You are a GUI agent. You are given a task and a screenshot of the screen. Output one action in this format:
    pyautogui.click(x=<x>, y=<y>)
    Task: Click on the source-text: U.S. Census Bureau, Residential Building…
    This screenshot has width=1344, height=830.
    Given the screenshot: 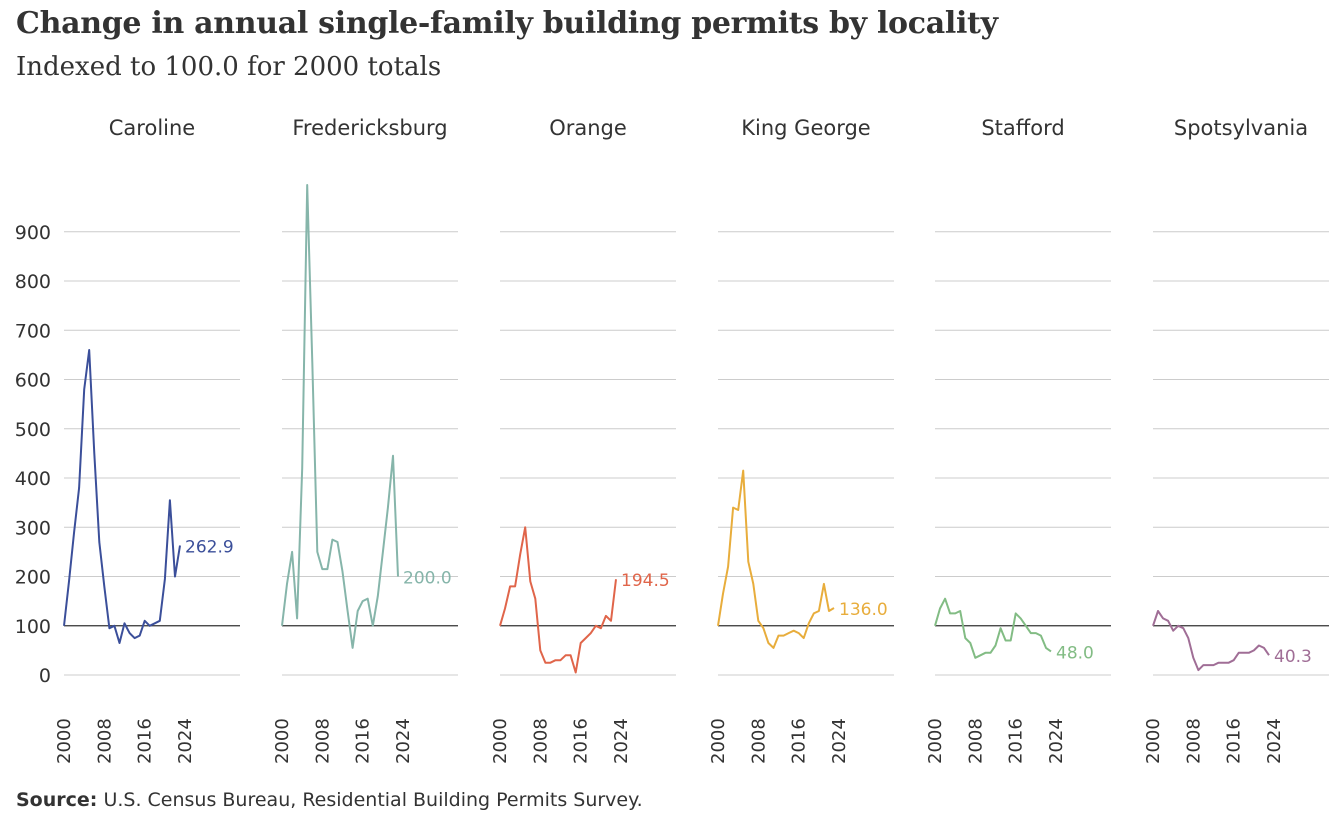 What is the action you would take?
    pyautogui.click(x=373, y=800)
    